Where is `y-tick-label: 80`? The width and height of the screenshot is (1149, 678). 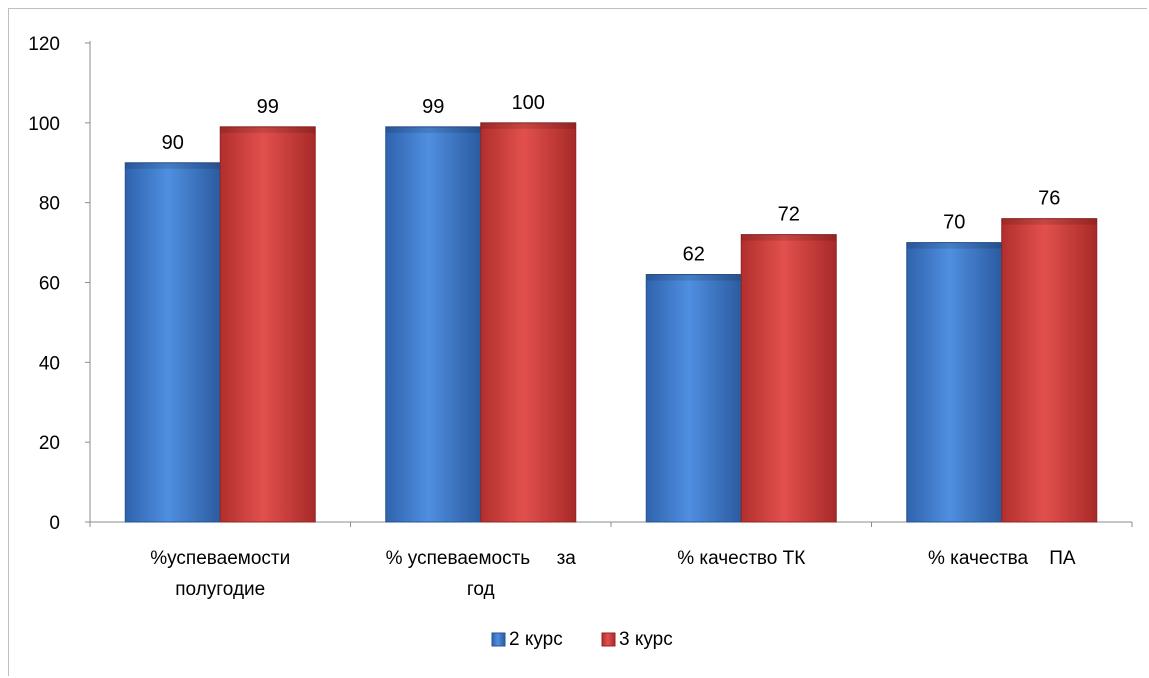 y-tick-label: 80 is located at coordinates (49, 204).